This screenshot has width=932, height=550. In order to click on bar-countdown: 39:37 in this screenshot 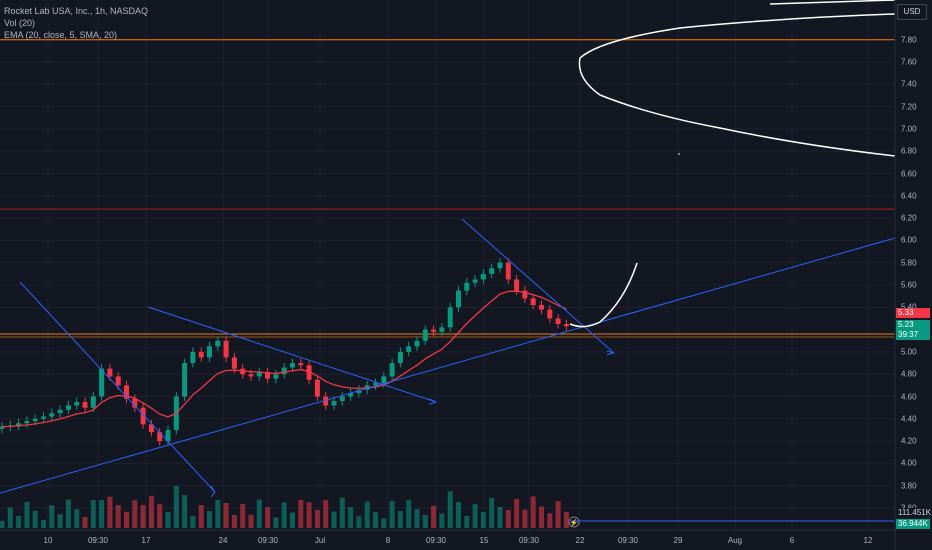, I will do `click(908, 334)`.